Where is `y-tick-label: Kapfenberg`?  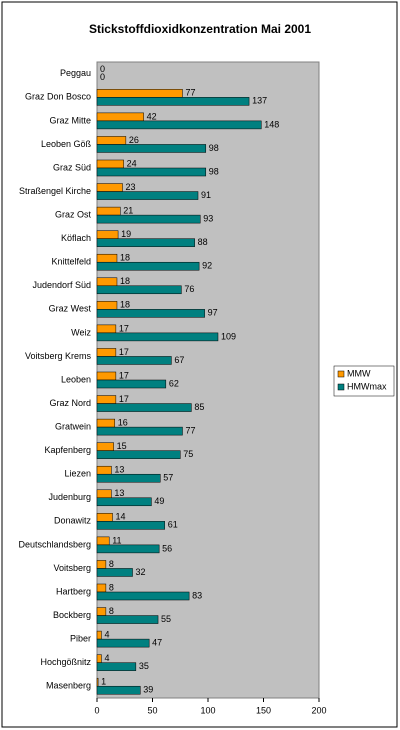
y-tick-label: Kapfenberg is located at coordinates (67, 450).